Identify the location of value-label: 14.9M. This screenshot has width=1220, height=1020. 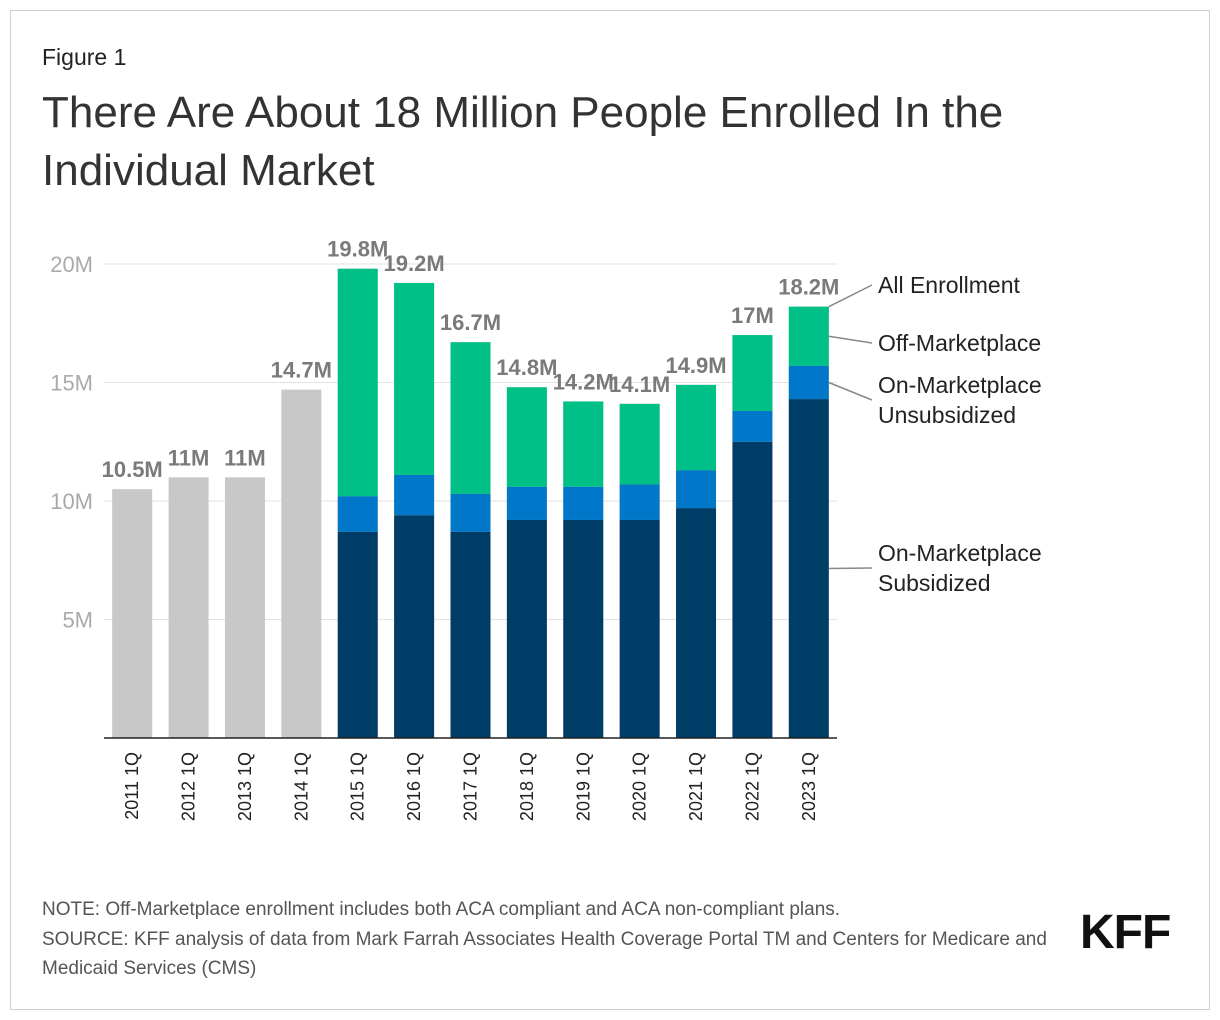
(695, 365).